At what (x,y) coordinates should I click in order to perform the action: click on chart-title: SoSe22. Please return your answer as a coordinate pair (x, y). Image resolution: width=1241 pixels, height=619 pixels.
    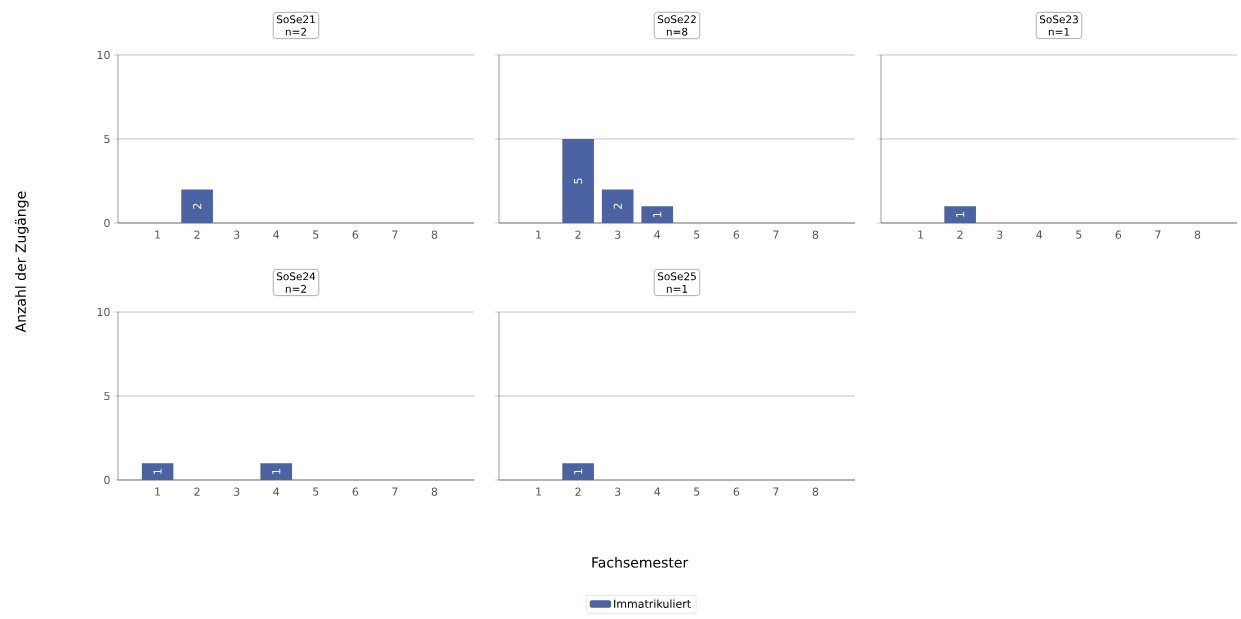
    Looking at the image, I should click on (676, 19).